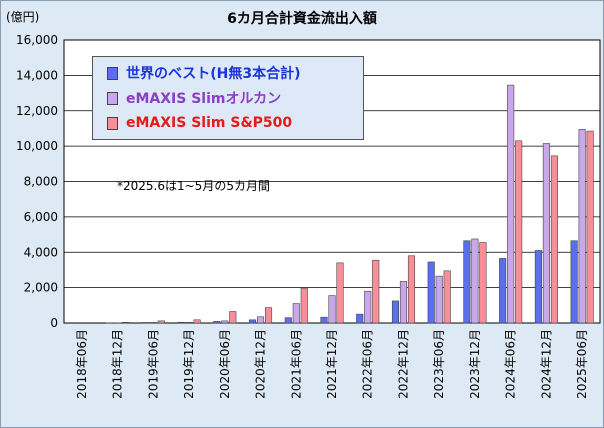 The image size is (604, 428). Describe the element at coordinates (302, 19) in the screenshot. I see `chart-title: 6カ月合計資金流出入額` at that location.